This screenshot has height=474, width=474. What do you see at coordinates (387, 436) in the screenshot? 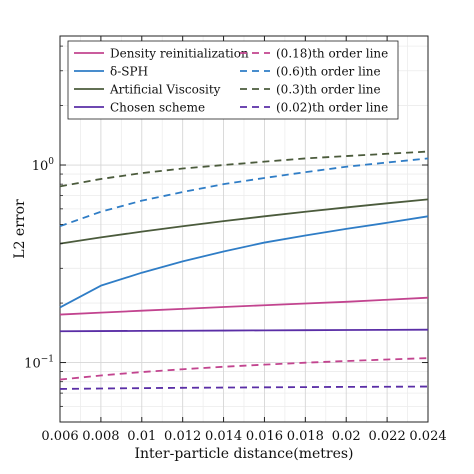
I see `x-tick-label: 0.022` at bounding box center [387, 436].